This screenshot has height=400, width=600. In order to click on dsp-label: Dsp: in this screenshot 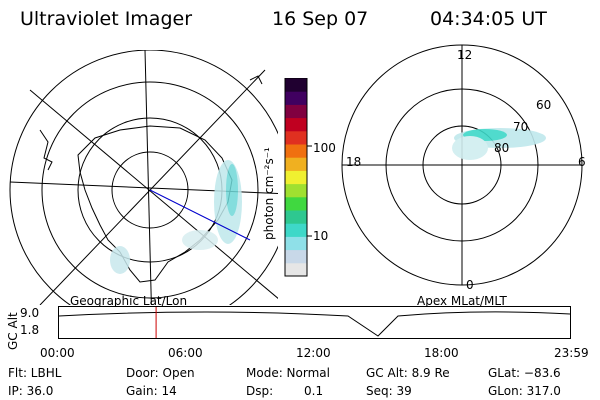, I will do `click(260, 391)`.